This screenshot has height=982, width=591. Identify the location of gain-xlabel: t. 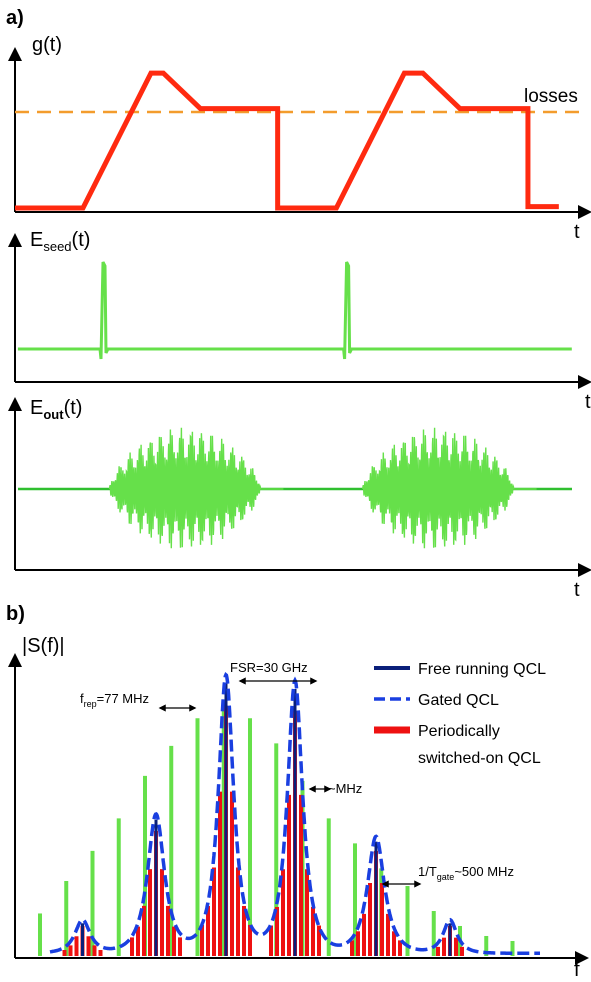
(577, 232).